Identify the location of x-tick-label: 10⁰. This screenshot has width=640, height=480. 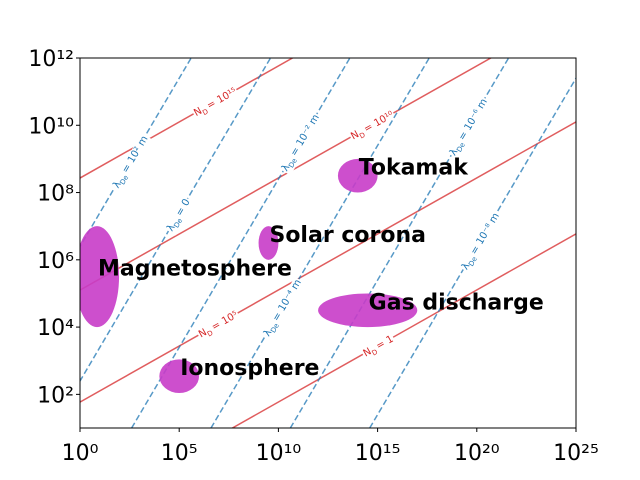
(80, 453).